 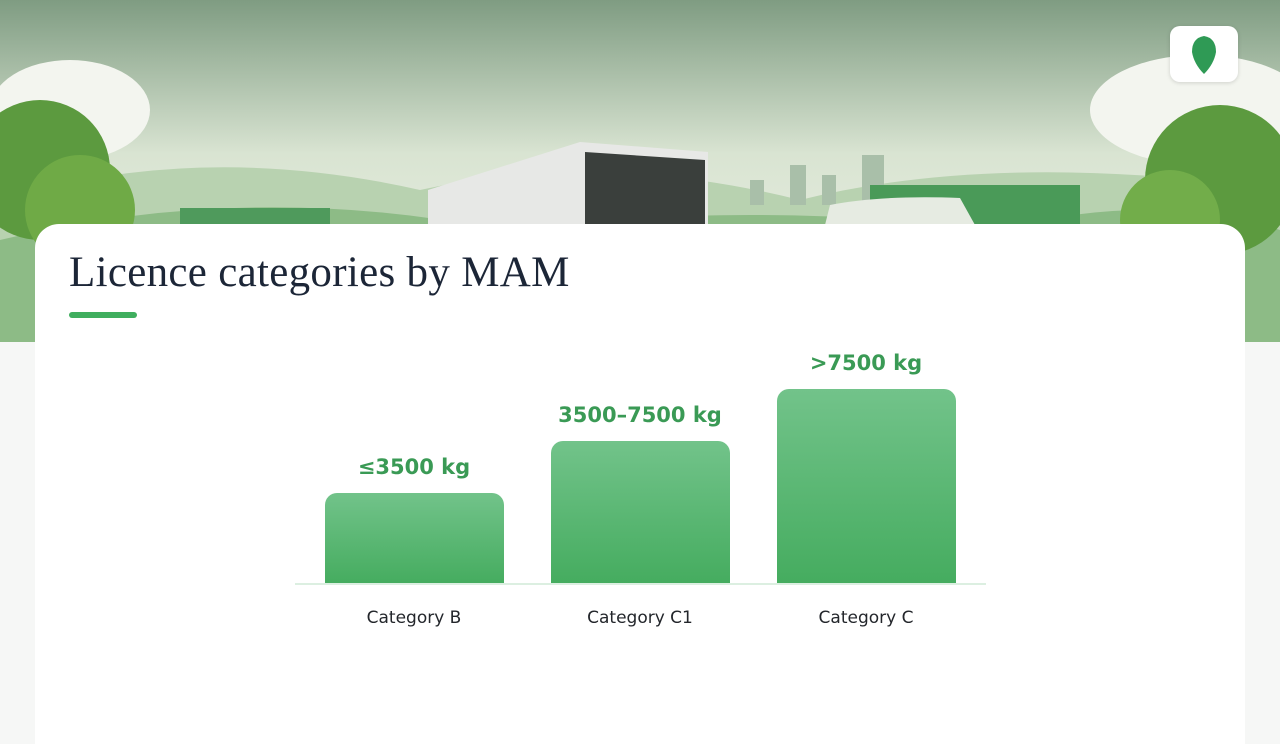 What do you see at coordinates (640, 584) in the screenshot?
I see `baseline` at bounding box center [640, 584].